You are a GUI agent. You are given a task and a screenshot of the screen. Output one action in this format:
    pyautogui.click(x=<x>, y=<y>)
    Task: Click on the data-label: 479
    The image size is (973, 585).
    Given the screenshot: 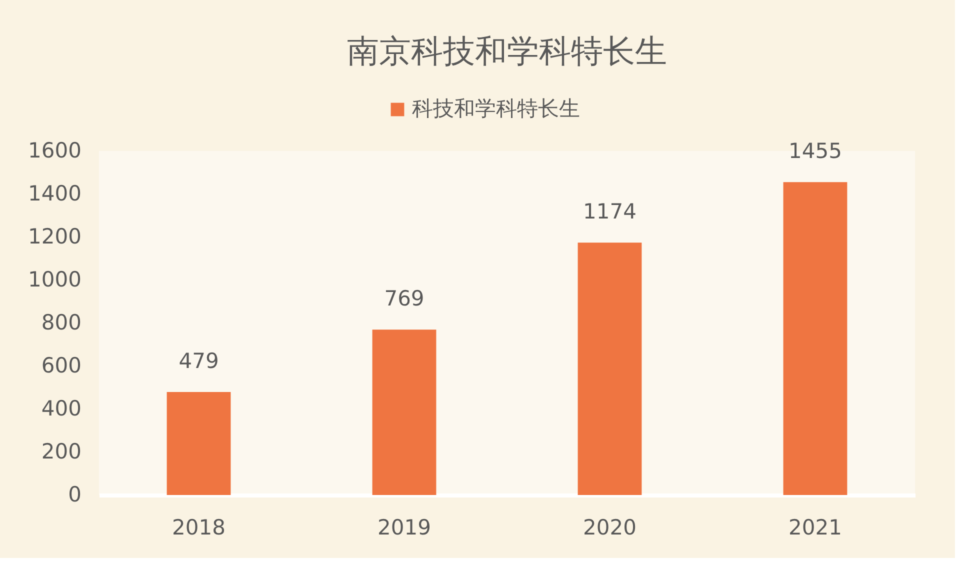 What is the action you would take?
    pyautogui.click(x=198, y=361)
    